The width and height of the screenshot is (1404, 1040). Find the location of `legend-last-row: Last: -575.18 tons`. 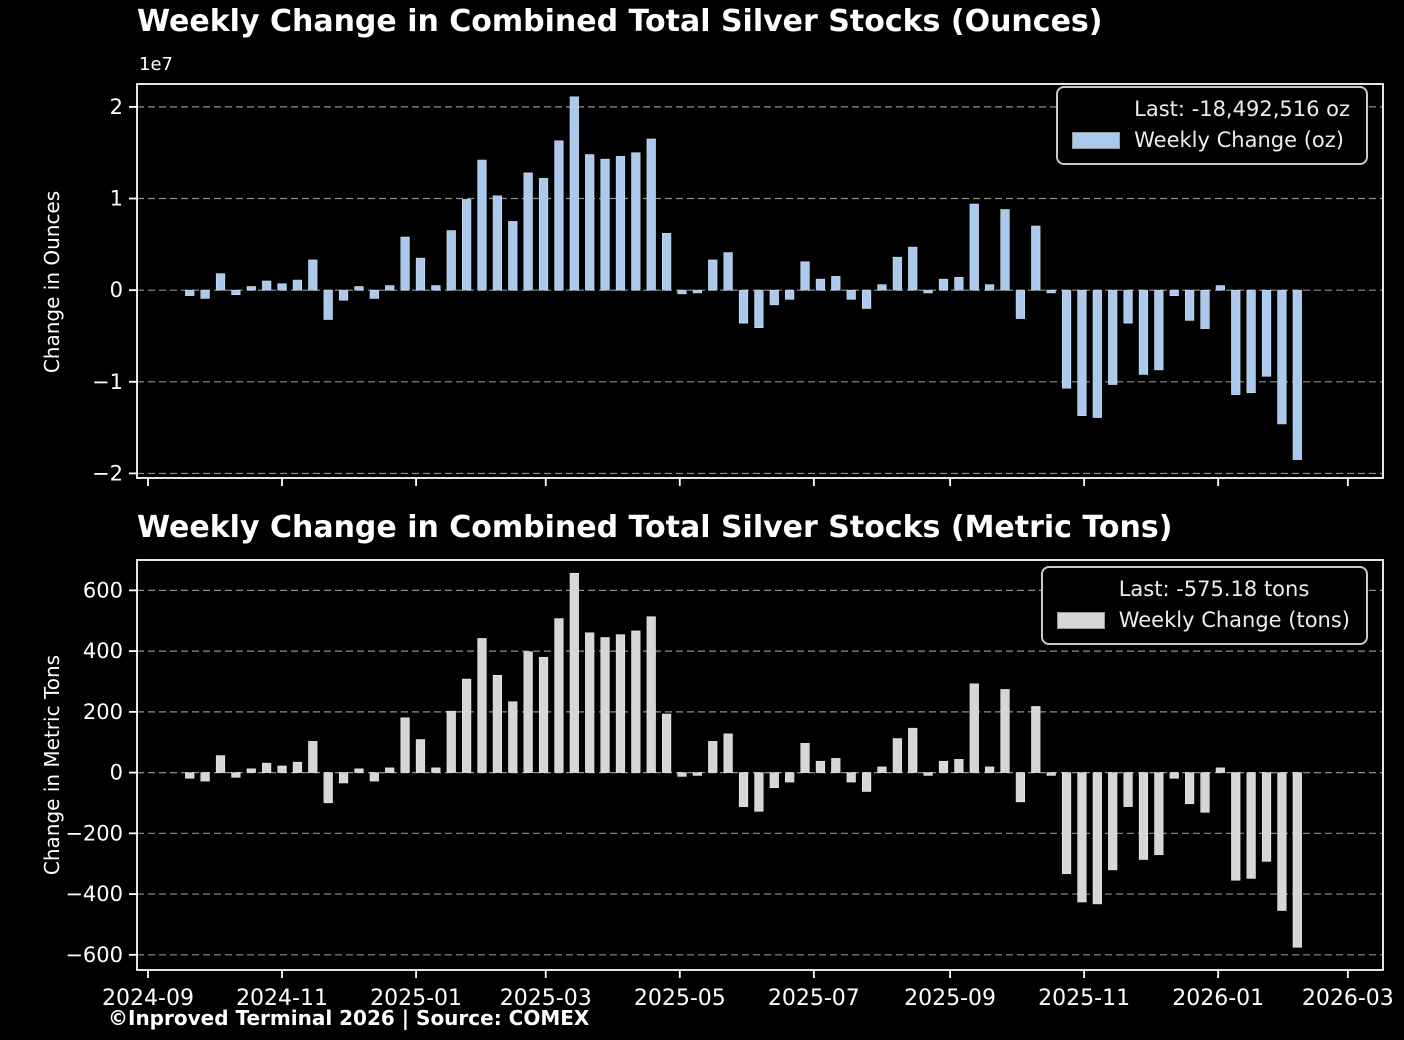

legend-last-row: Last: -575.18 tons is located at coordinates (1203, 589).